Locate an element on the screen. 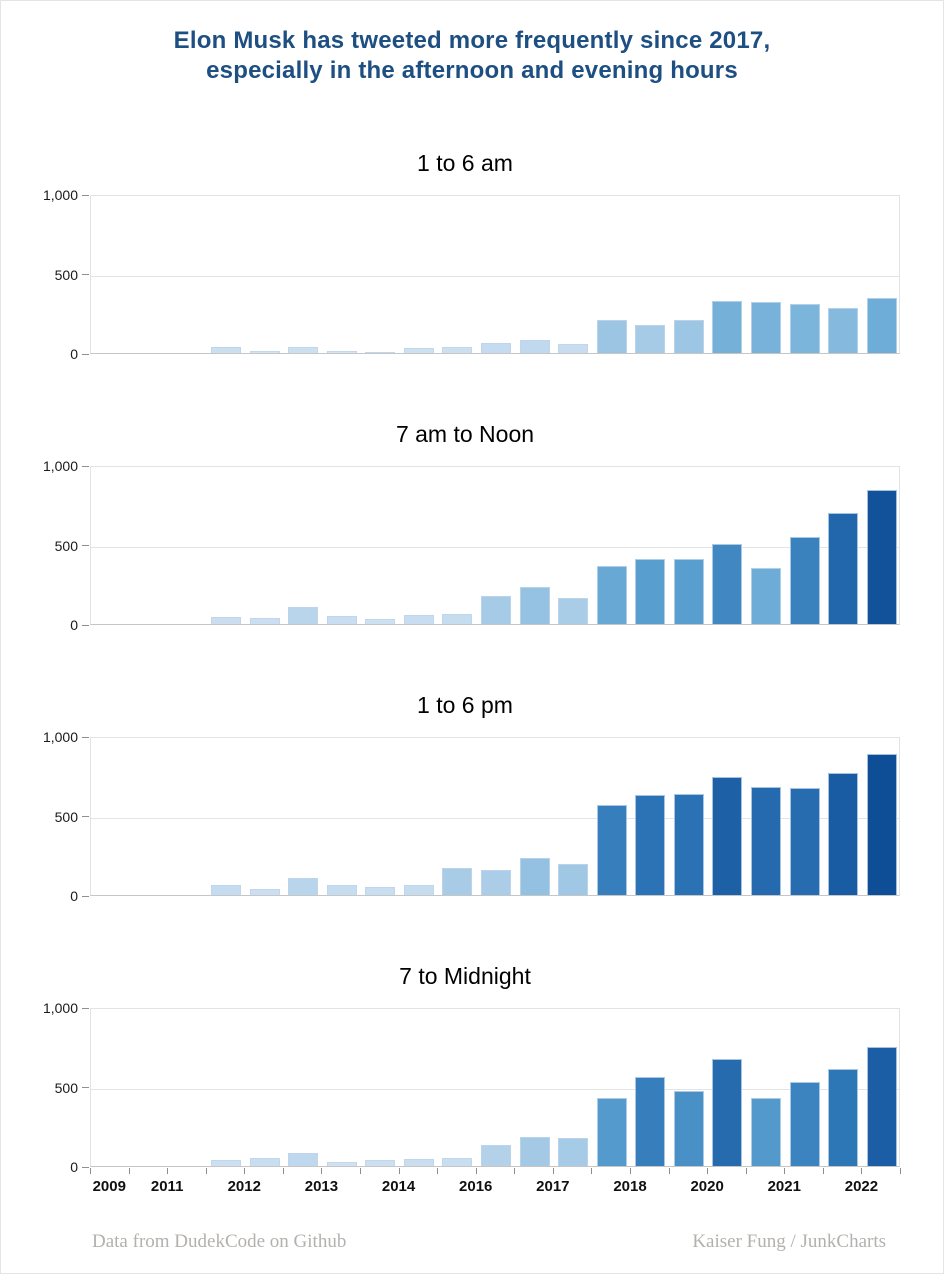 This screenshot has width=944, height=1274. panel-title: 1 to 6 am is located at coordinates (465, 163).